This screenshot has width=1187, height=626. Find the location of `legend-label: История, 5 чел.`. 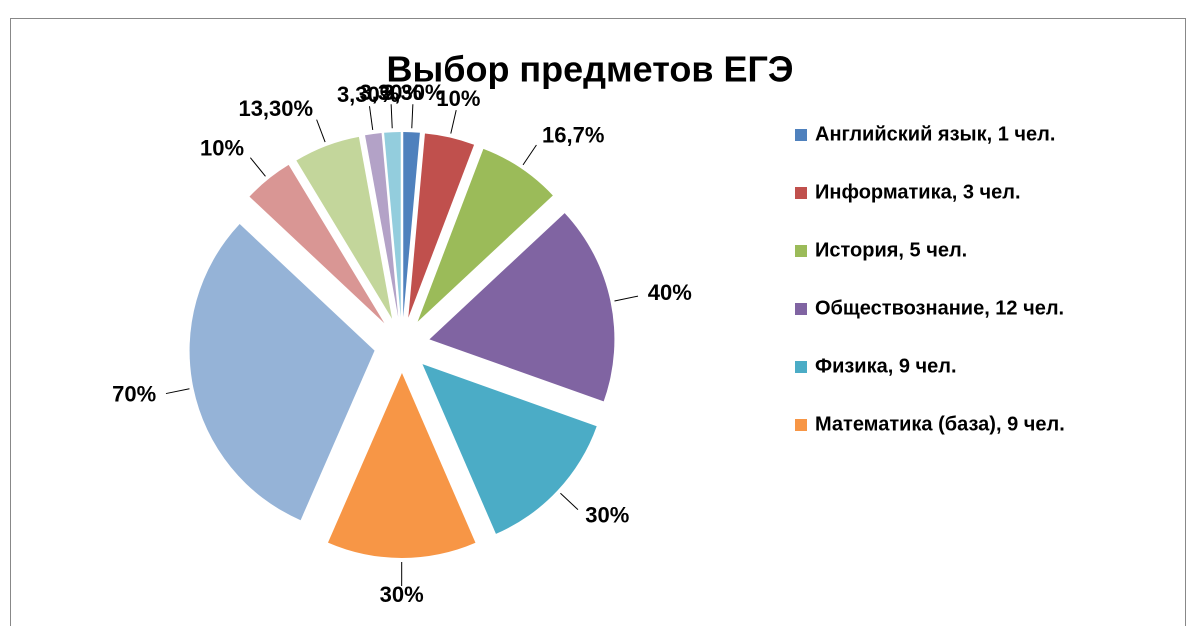

legend-label: История, 5 чел. is located at coordinates (891, 250).